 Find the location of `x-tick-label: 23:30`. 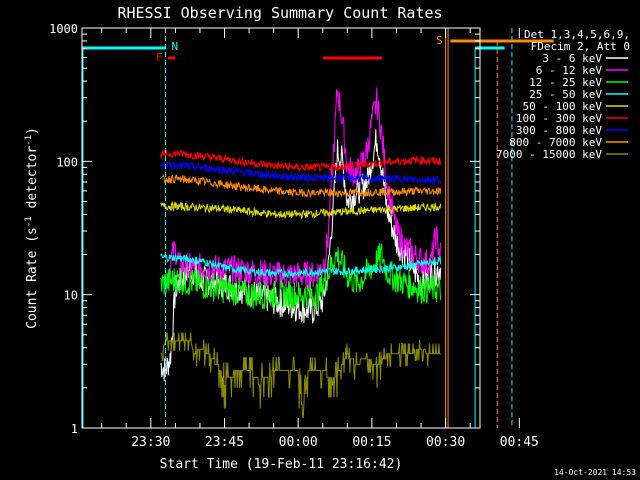

x-tick-label: 23:30 is located at coordinates (150, 442).